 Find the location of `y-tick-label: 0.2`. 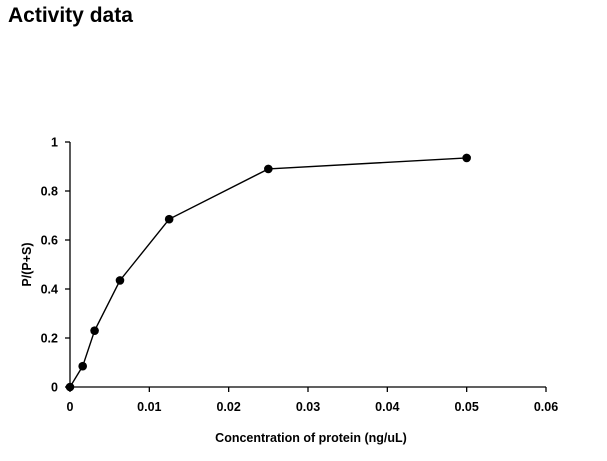

y-tick-label: 0.2 is located at coordinates (49, 339).